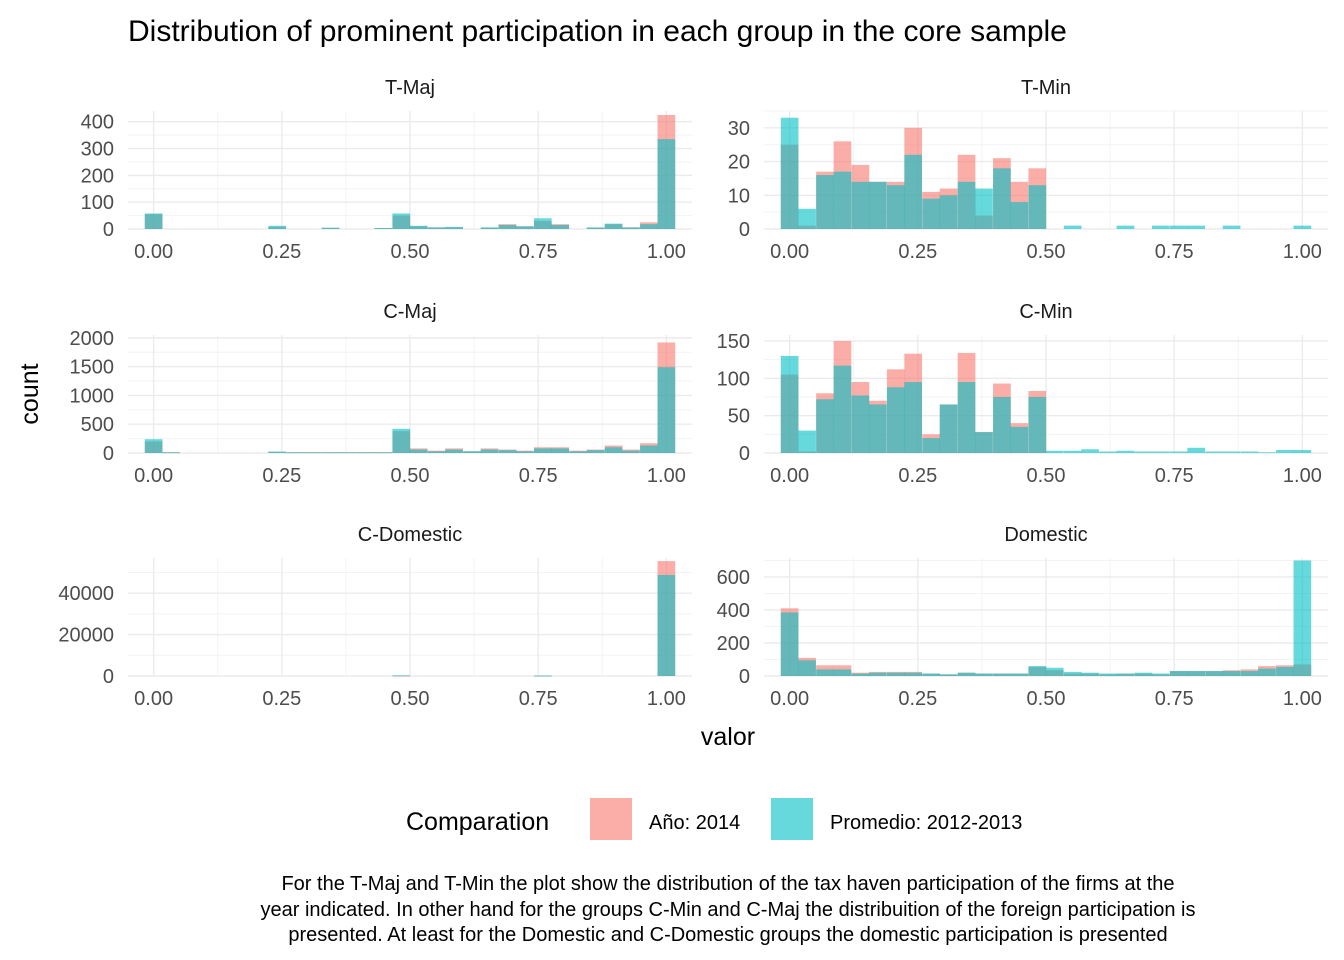  I want to click on y-tick-label: 30, so click(739, 129).